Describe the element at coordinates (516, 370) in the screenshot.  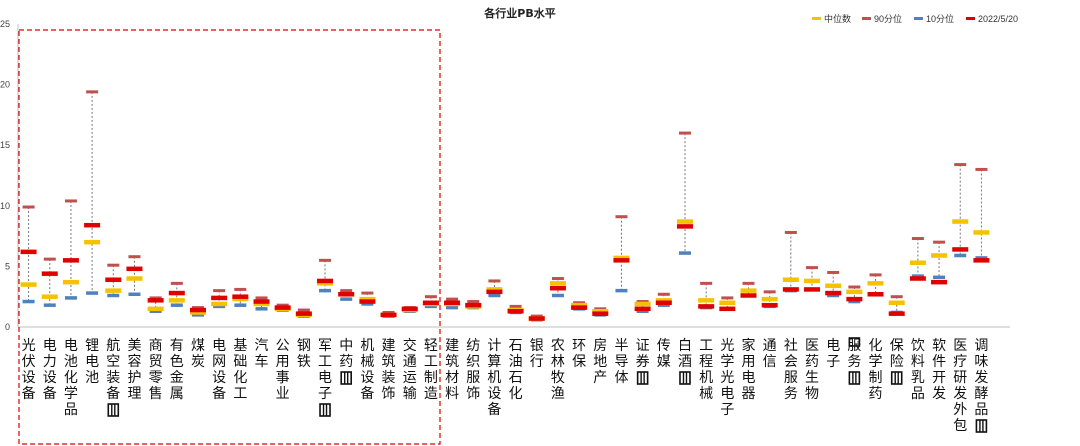
I see `x-tick-label: 石油石化` at that location.